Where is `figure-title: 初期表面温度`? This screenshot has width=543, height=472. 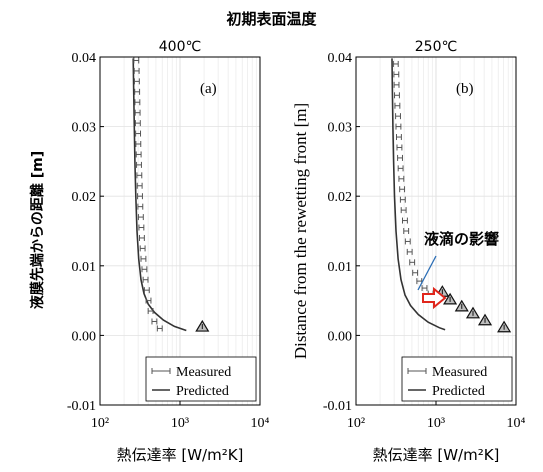
figure-title: 初期表面温度 is located at coordinates (271, 19).